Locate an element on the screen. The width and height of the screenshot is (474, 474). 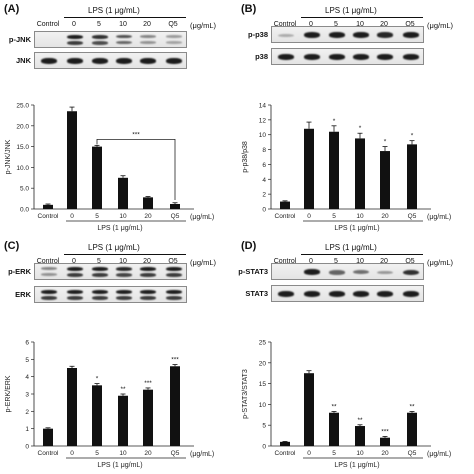
y-tick-label: 25 is located at coordinates (263, 343).